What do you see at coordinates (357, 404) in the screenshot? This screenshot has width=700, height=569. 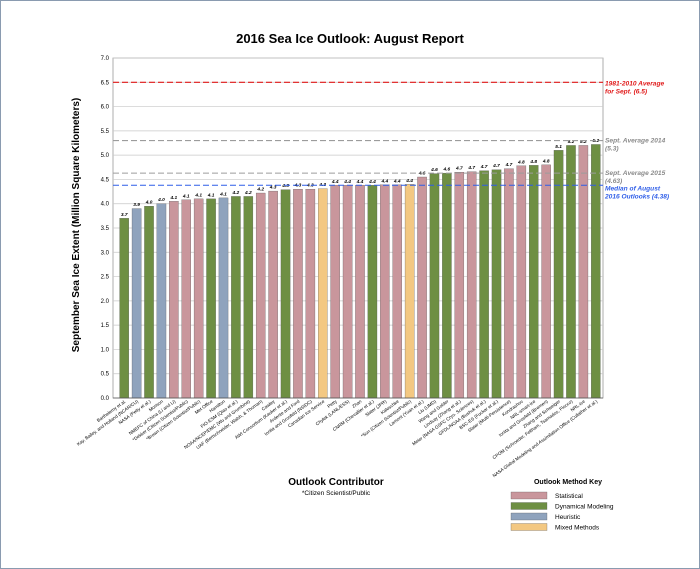 I see `x-tick-label: Zhan` at bounding box center [357, 404].